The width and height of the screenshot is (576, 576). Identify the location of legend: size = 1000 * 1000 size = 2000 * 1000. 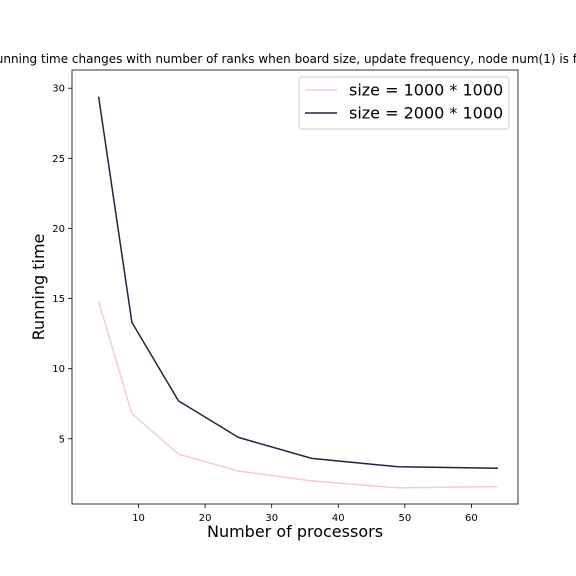
(404, 103).